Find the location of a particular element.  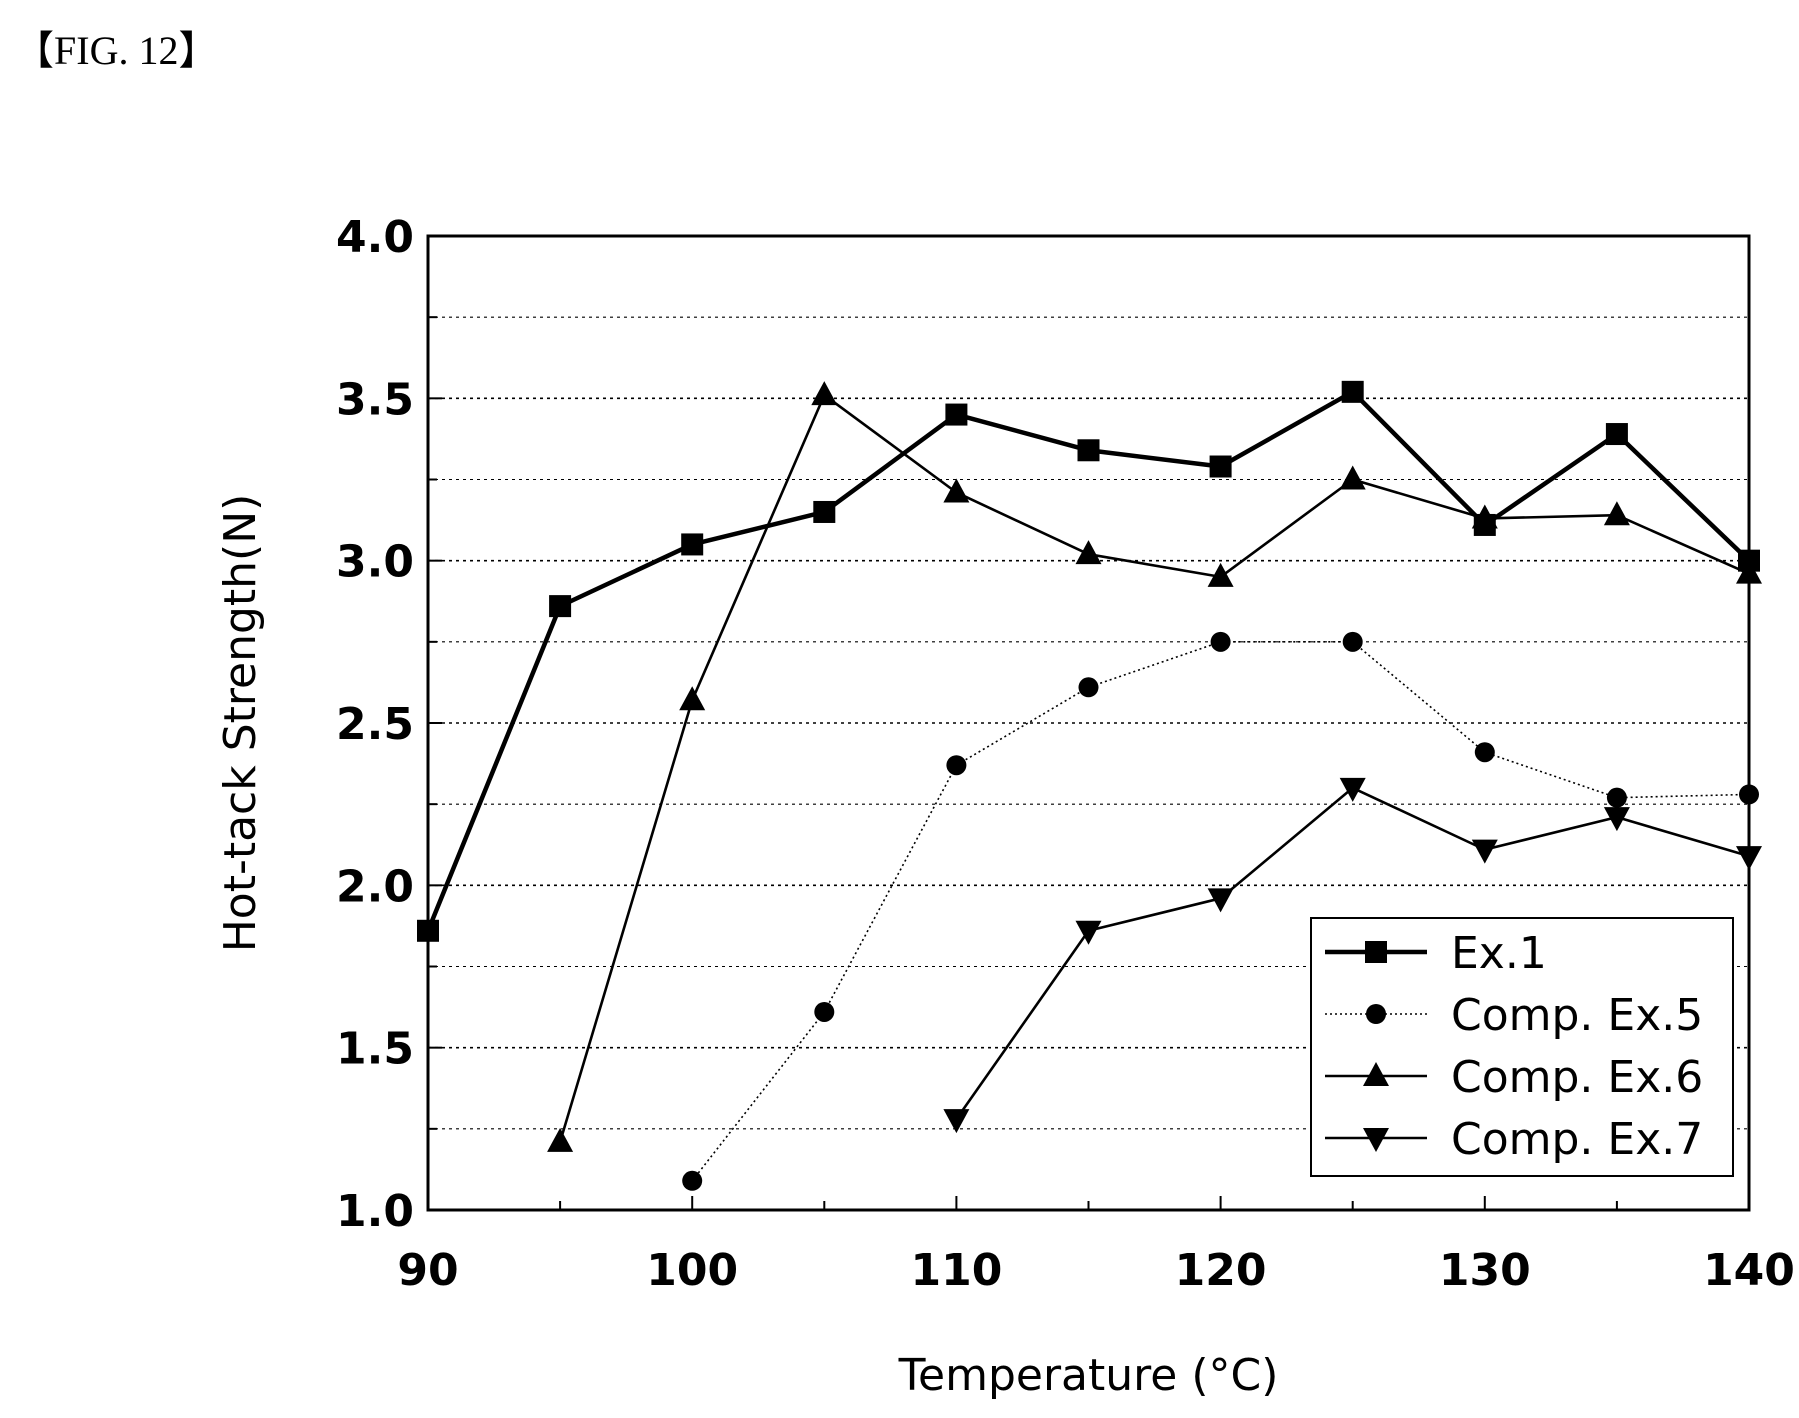

legend: Ex.1 Comp. Ex.5 Comp. Ex.6 Comp. Ex.7 is located at coordinates (1522, 1047).